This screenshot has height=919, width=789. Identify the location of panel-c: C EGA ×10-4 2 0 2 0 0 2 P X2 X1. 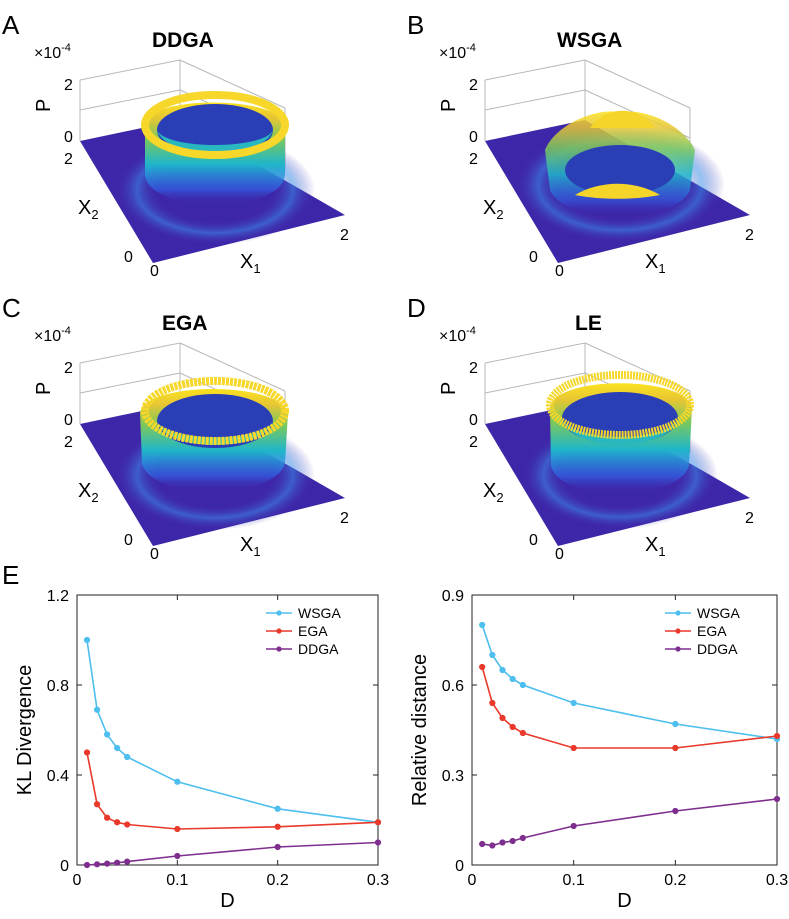
(175, 428).